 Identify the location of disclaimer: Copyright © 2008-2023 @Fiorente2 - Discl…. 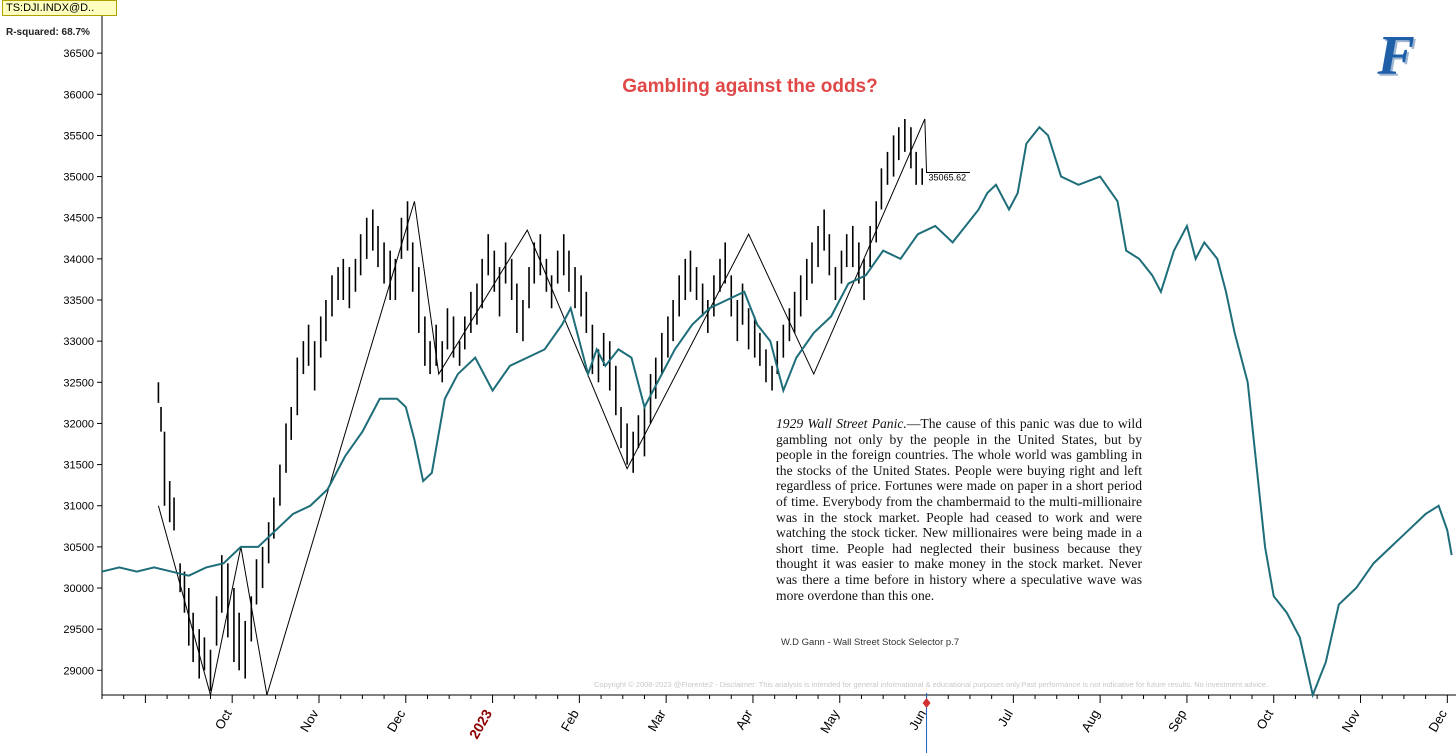
(931, 684).